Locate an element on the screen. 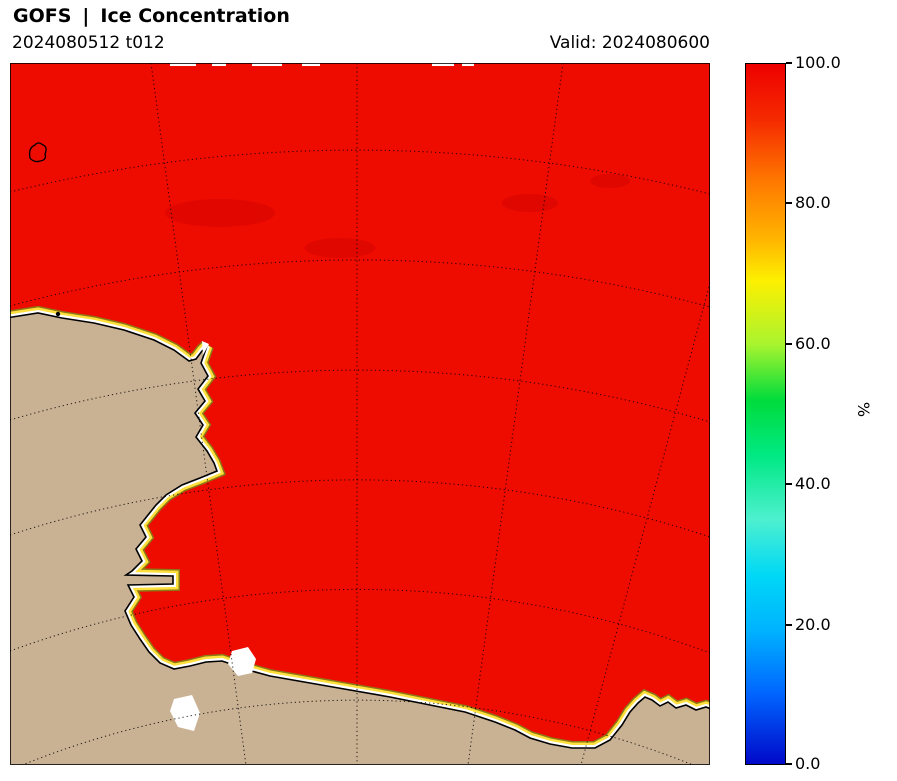 The image size is (897, 781). colorbar-gradient is located at coordinates (765, 414).